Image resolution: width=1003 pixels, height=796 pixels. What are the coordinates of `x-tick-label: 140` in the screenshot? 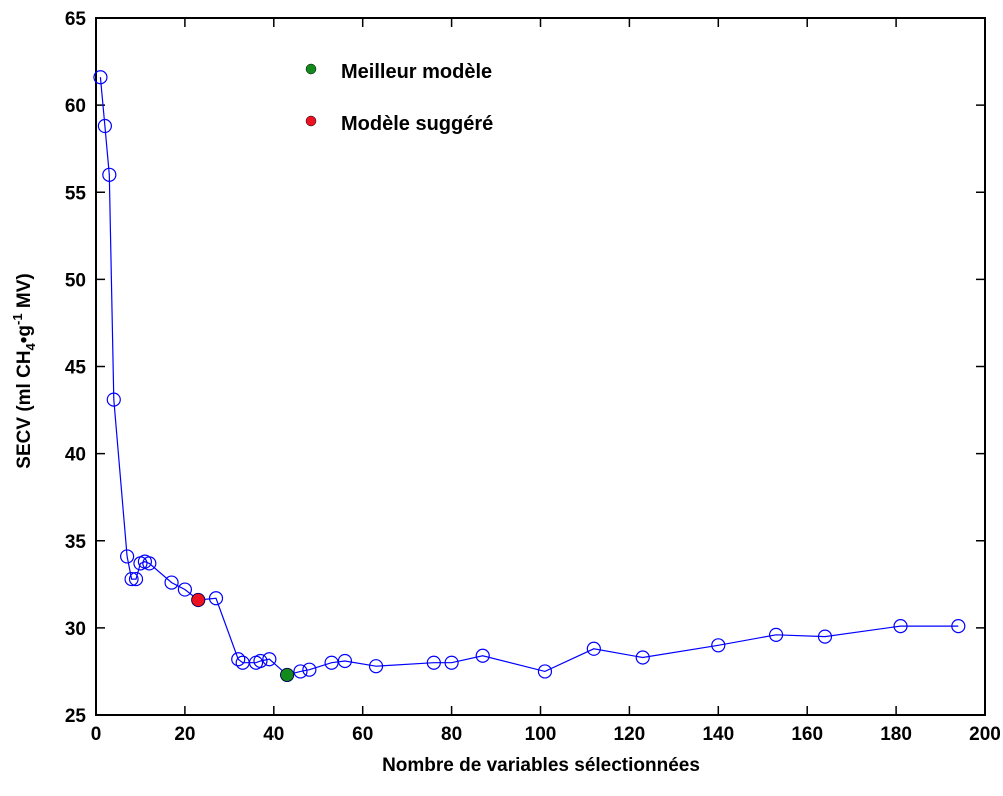 It's located at (718, 734).